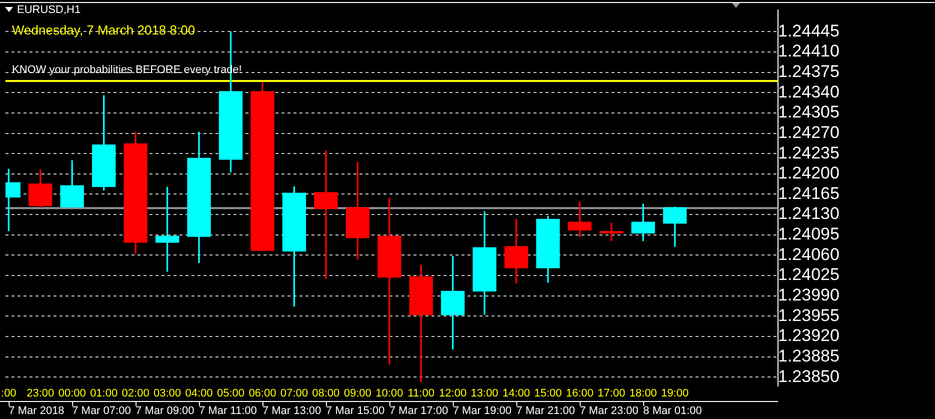  What do you see at coordinates (809, 356) in the screenshot?
I see `y-tick-label: 1.23885` at bounding box center [809, 356].